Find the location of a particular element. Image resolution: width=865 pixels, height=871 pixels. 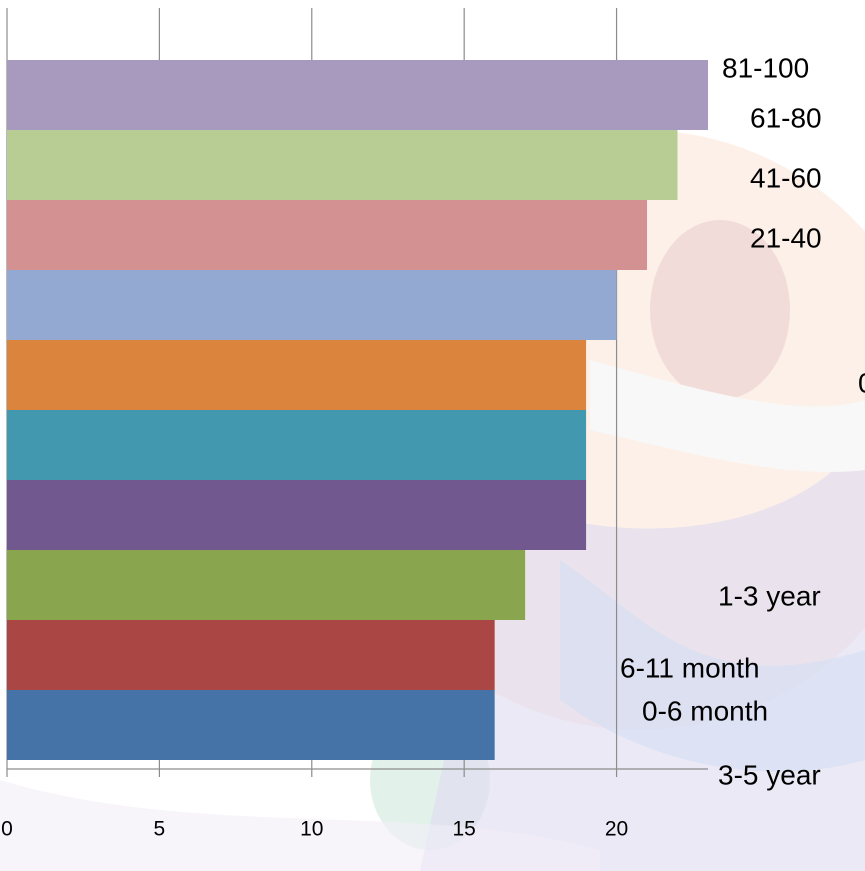

legend-label: 41-60 is located at coordinates (786, 177).